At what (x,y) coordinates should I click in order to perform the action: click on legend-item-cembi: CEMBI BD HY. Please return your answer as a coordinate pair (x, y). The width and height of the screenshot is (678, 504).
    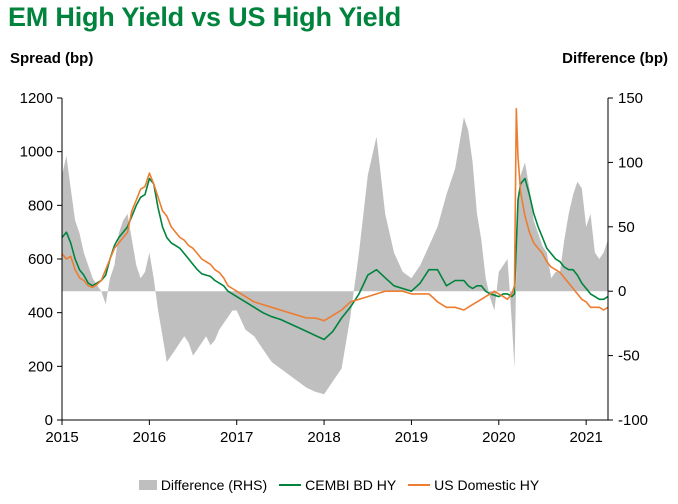
    Looking at the image, I should click on (337, 485).